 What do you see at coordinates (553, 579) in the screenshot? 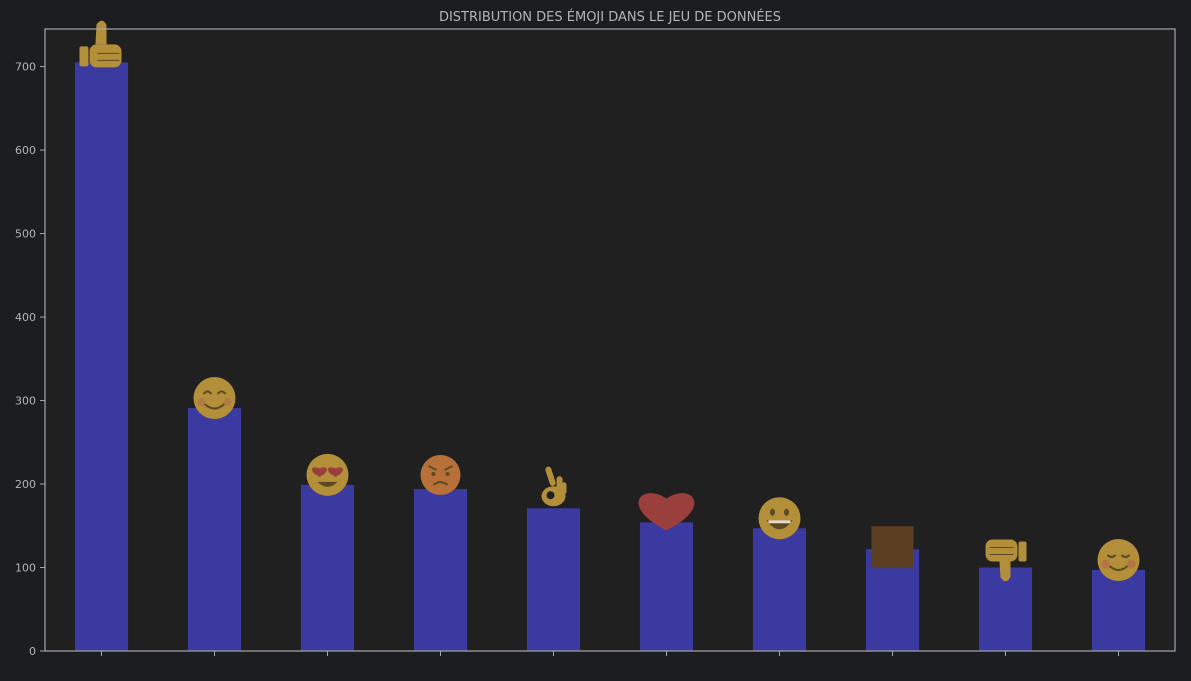
I see `bar-ok-hand` at bounding box center [553, 579].